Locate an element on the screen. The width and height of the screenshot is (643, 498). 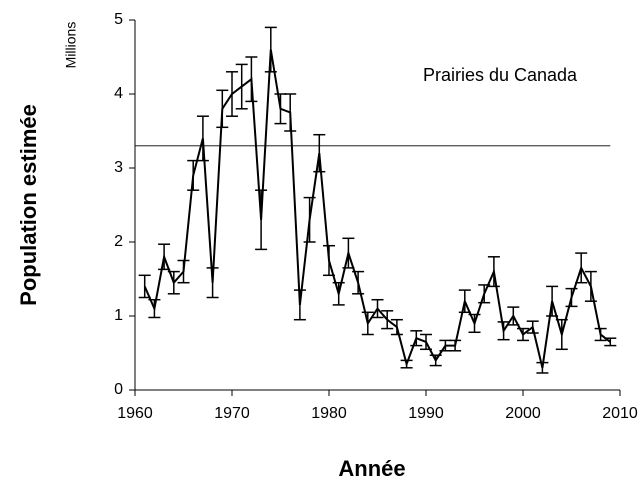
y-tick-label: 4 is located at coordinates (118, 93).